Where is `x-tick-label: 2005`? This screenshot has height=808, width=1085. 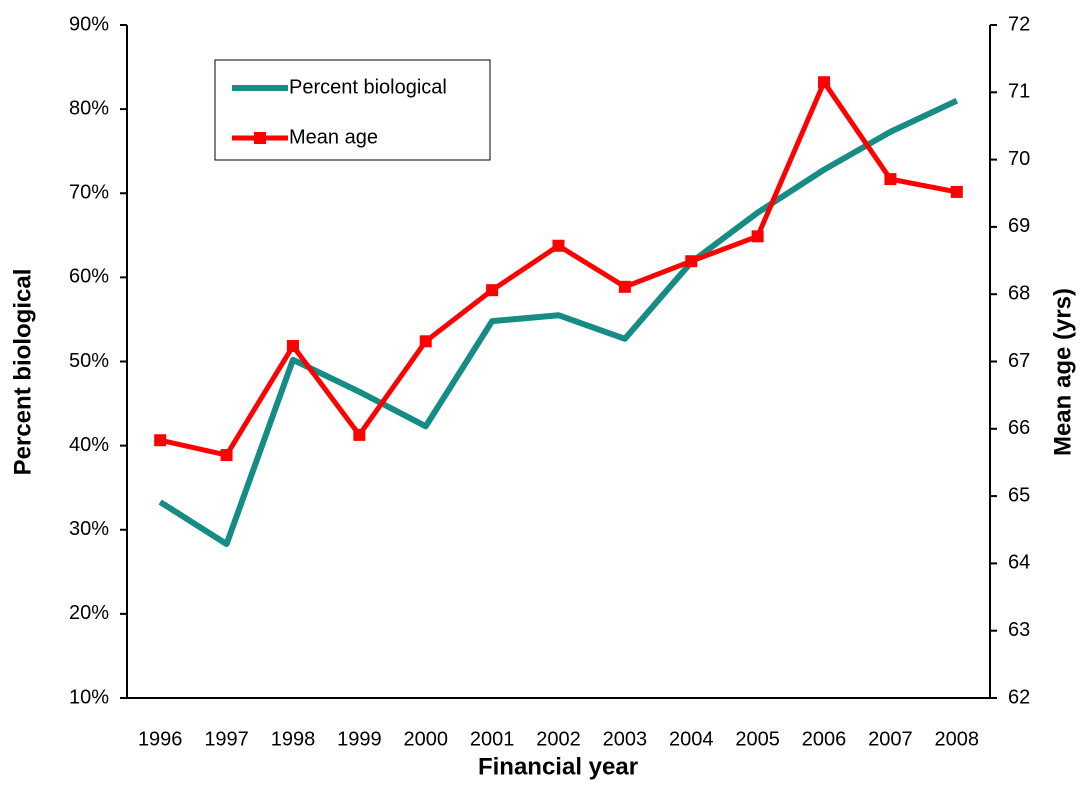 x-tick-label: 2005 is located at coordinates (757, 739).